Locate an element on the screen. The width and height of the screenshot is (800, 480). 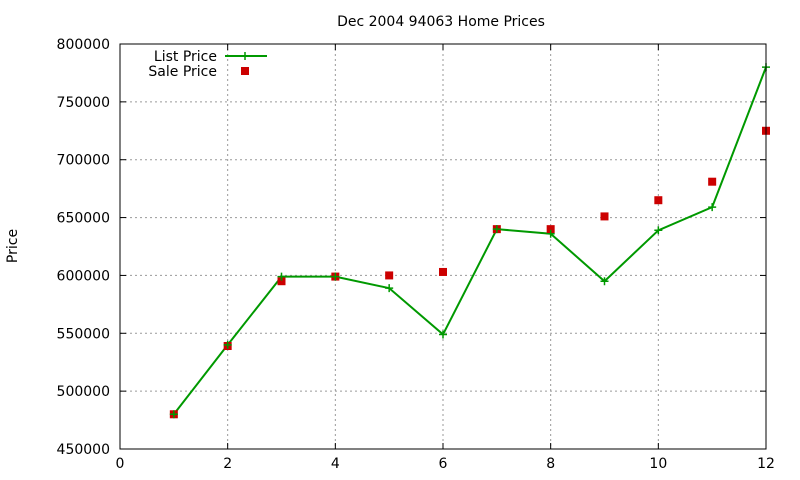
x-tick-label: 12 is located at coordinates (766, 464).